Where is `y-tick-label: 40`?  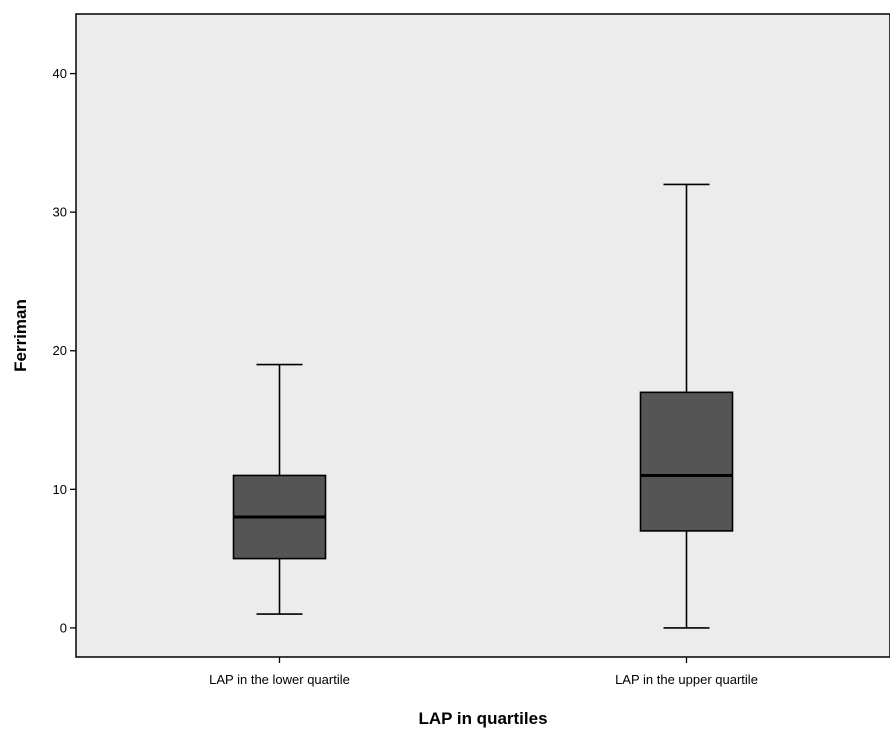 y-tick-label: 40 is located at coordinates (60, 73).